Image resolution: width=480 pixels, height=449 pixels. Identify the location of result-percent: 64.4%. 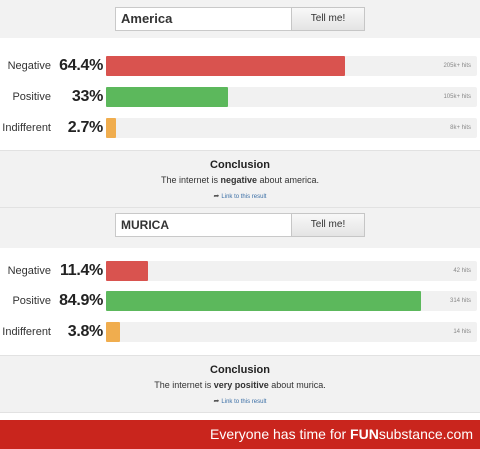
(81, 65).